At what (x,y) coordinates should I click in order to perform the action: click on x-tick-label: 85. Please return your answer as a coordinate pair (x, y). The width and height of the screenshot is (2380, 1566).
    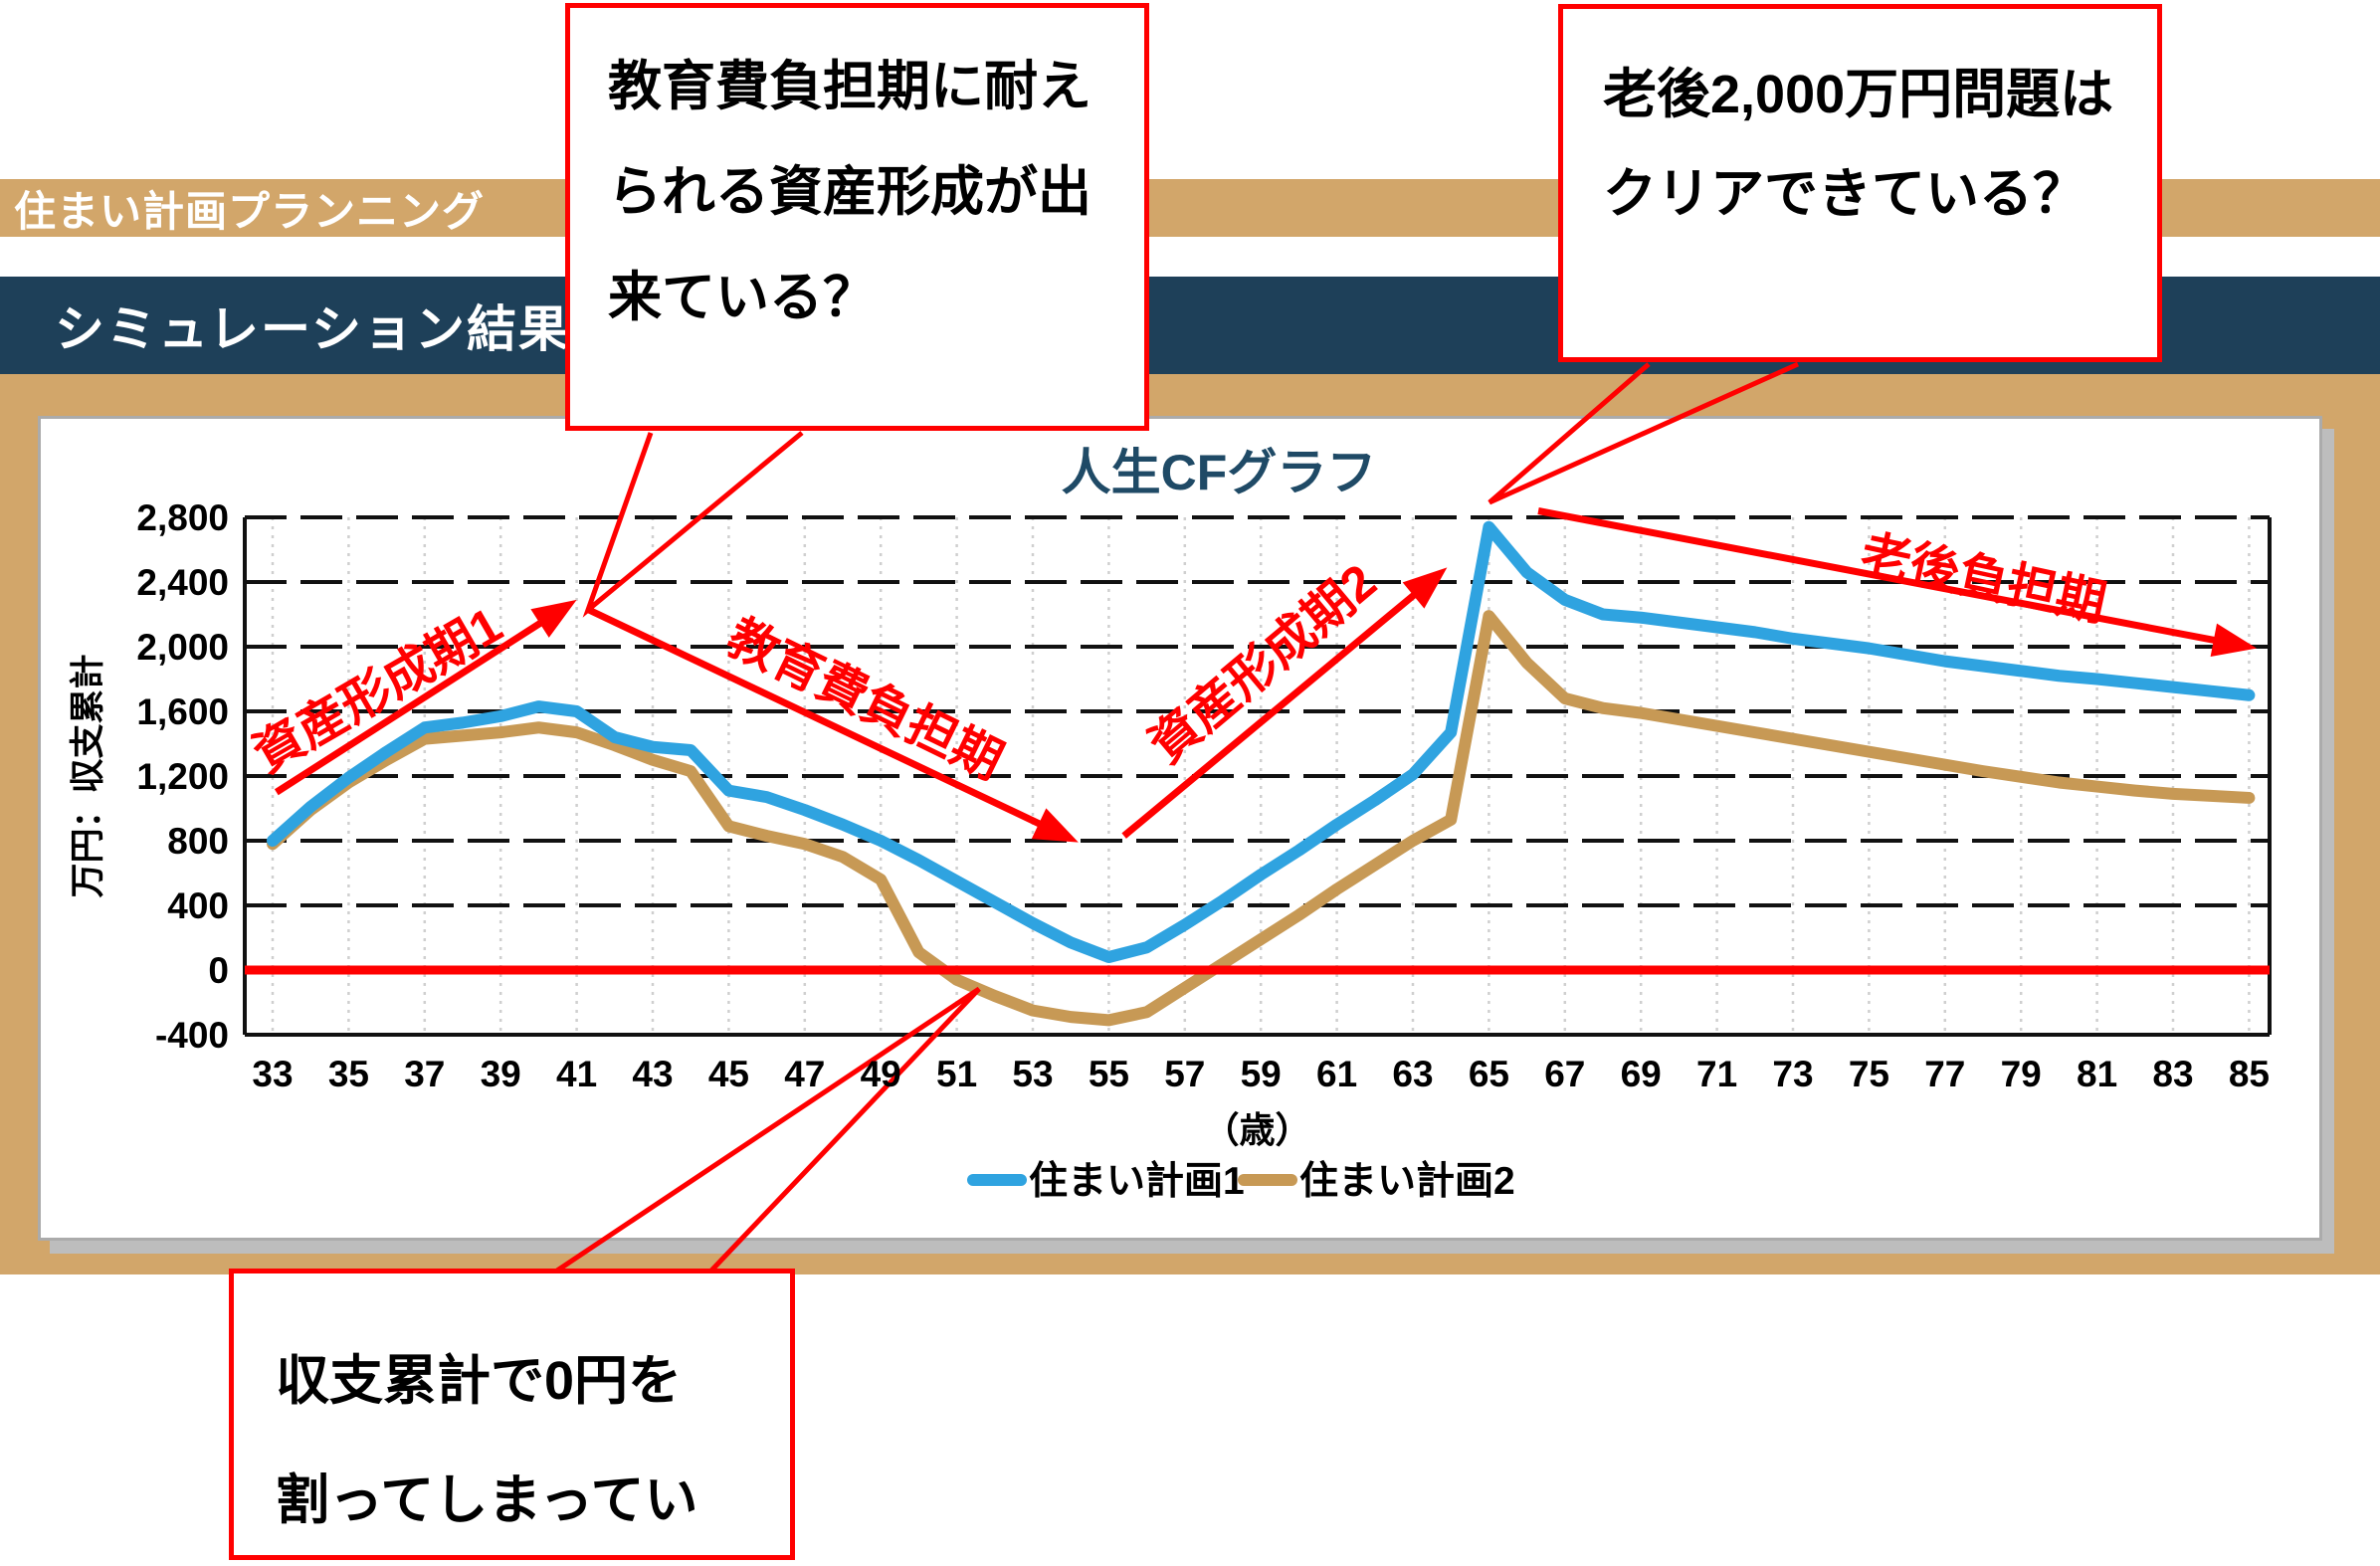
    Looking at the image, I should click on (2249, 1074).